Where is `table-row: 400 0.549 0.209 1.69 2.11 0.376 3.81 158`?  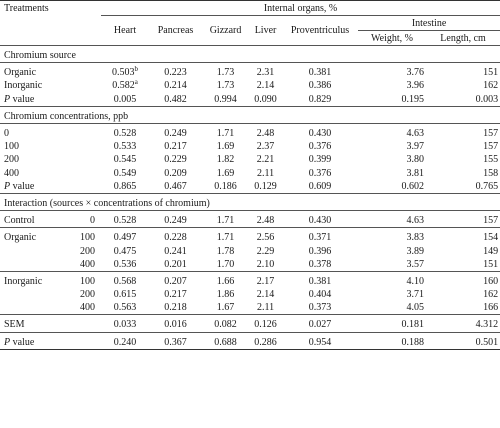 table-row: 400 0.549 0.209 1.69 2.11 0.376 3.81 158 is located at coordinates (251, 173).